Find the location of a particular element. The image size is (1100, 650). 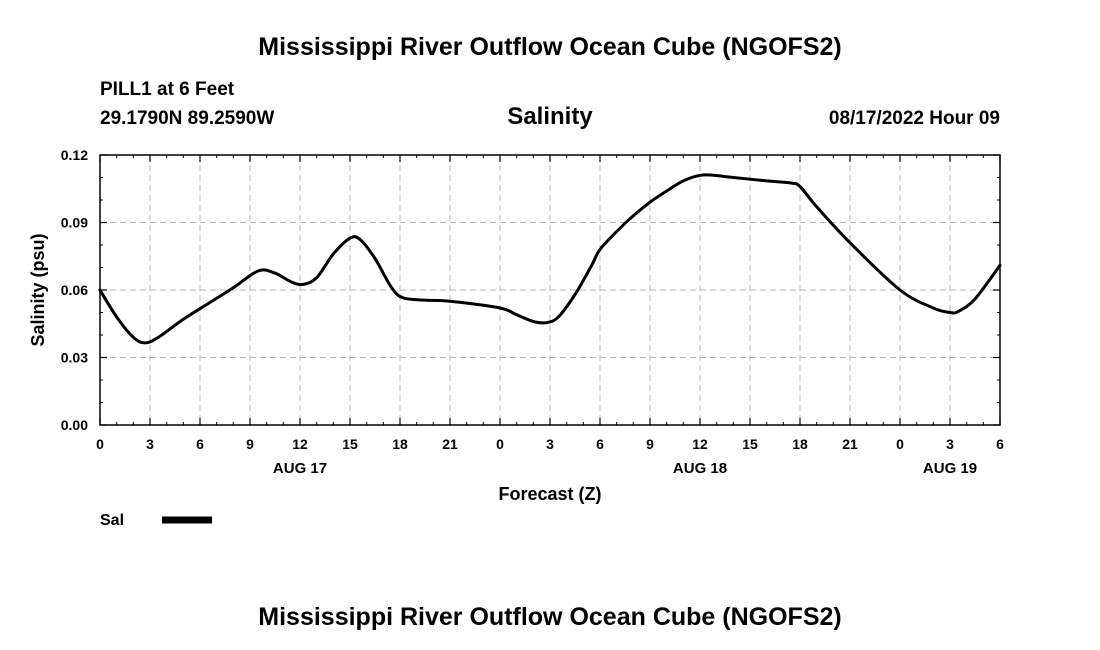

y-tick-label: 0.06 is located at coordinates (74, 290).